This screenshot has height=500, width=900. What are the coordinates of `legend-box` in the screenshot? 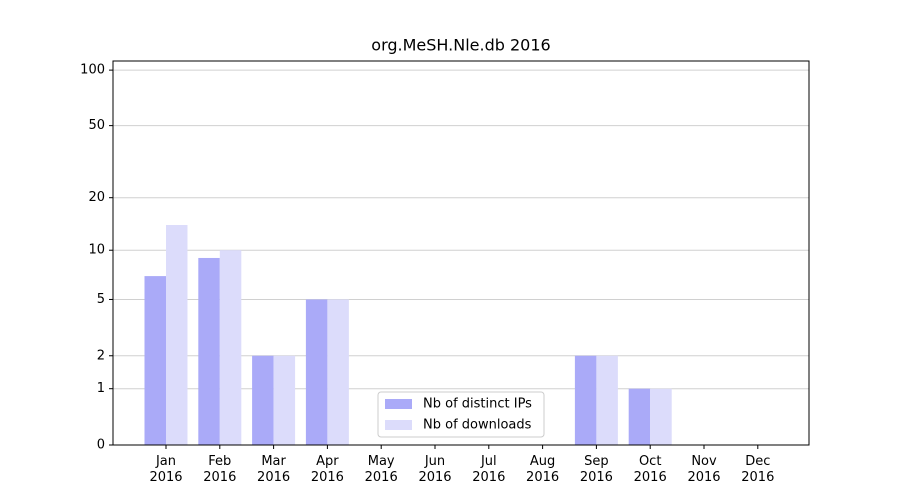 It's located at (461, 414).